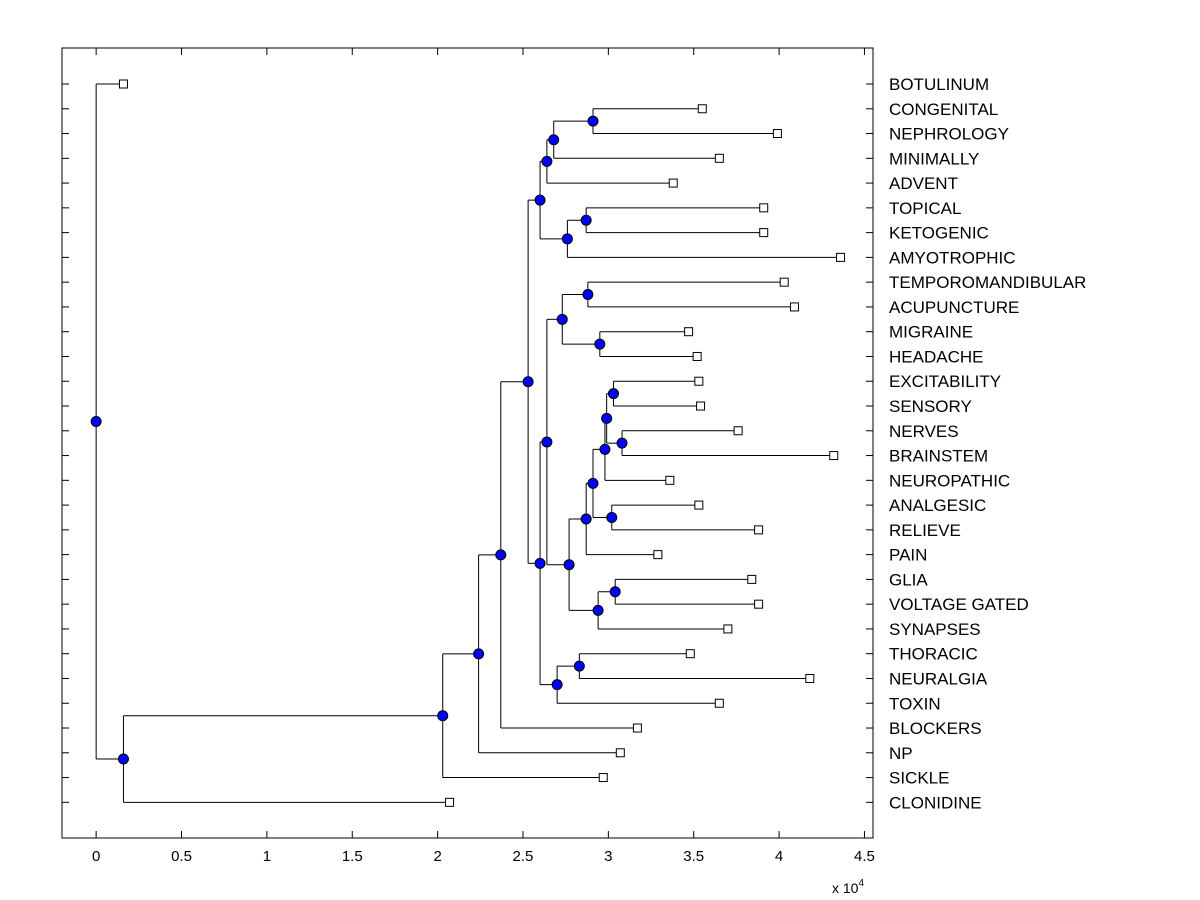  What do you see at coordinates (779, 856) in the screenshot?
I see `x-tick-label: 4` at bounding box center [779, 856].